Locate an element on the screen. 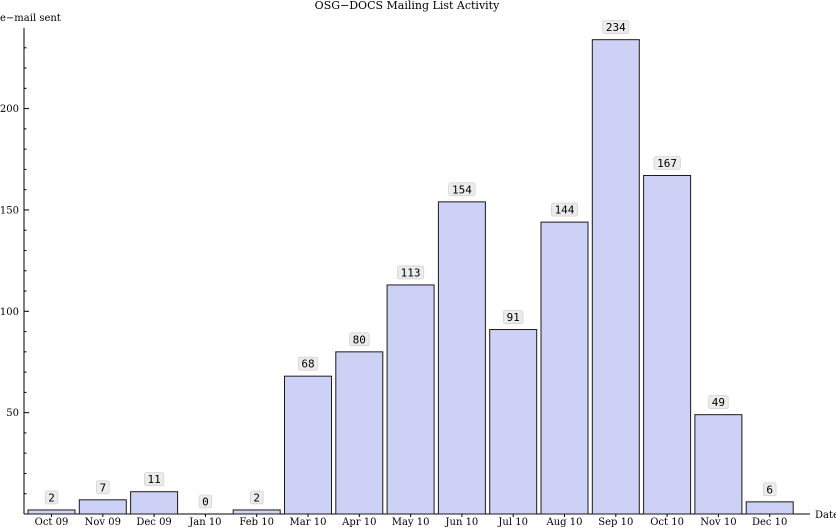 This screenshot has width=836, height=531. x-tick-label: May 10 is located at coordinates (411, 522).